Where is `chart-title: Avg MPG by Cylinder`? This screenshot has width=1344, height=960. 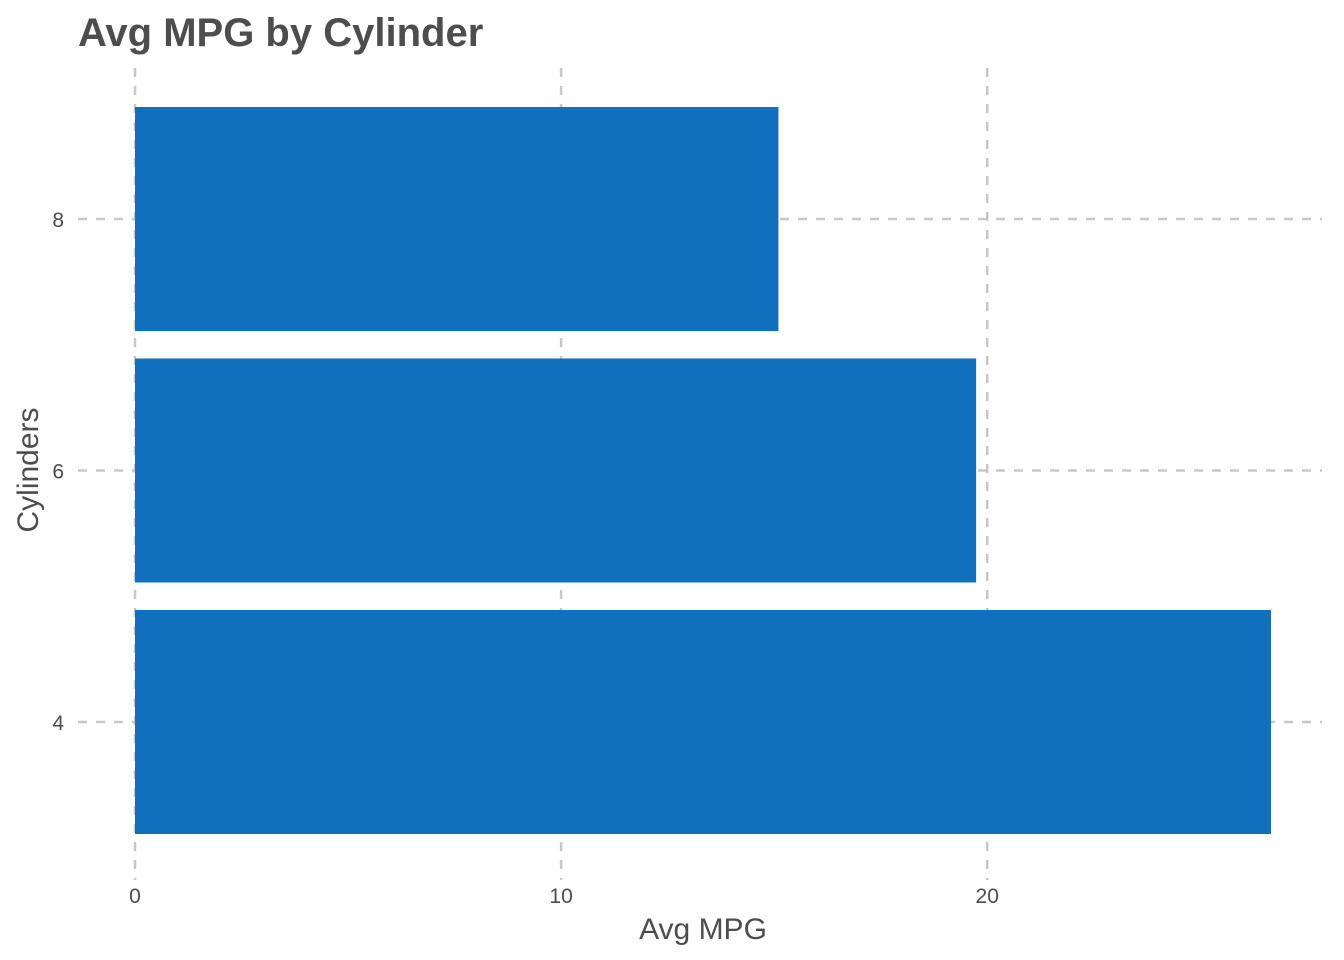
chart-title: Avg MPG by Cylinder is located at coordinates (280, 33).